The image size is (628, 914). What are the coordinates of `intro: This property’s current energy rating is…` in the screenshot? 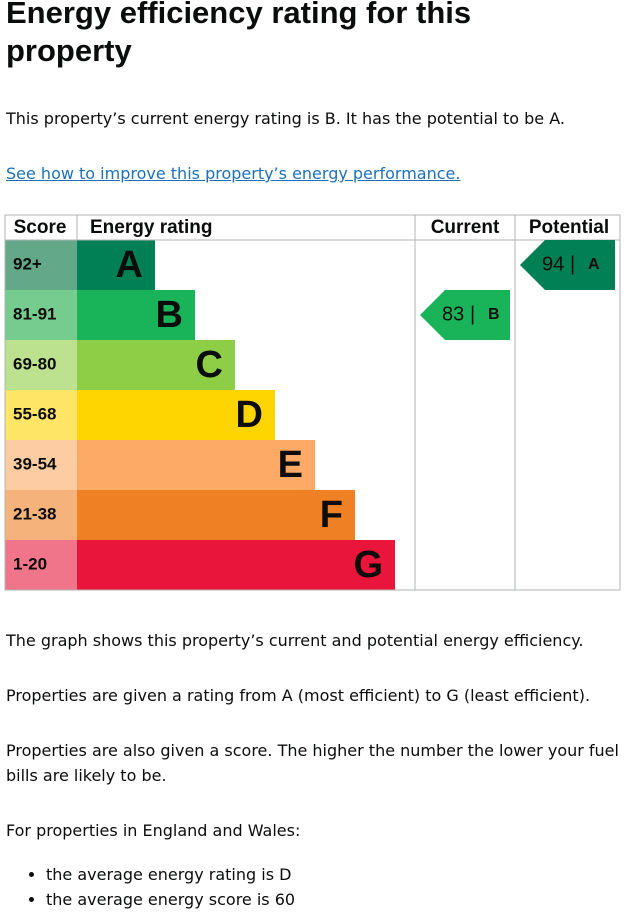 It's located at (285, 118).